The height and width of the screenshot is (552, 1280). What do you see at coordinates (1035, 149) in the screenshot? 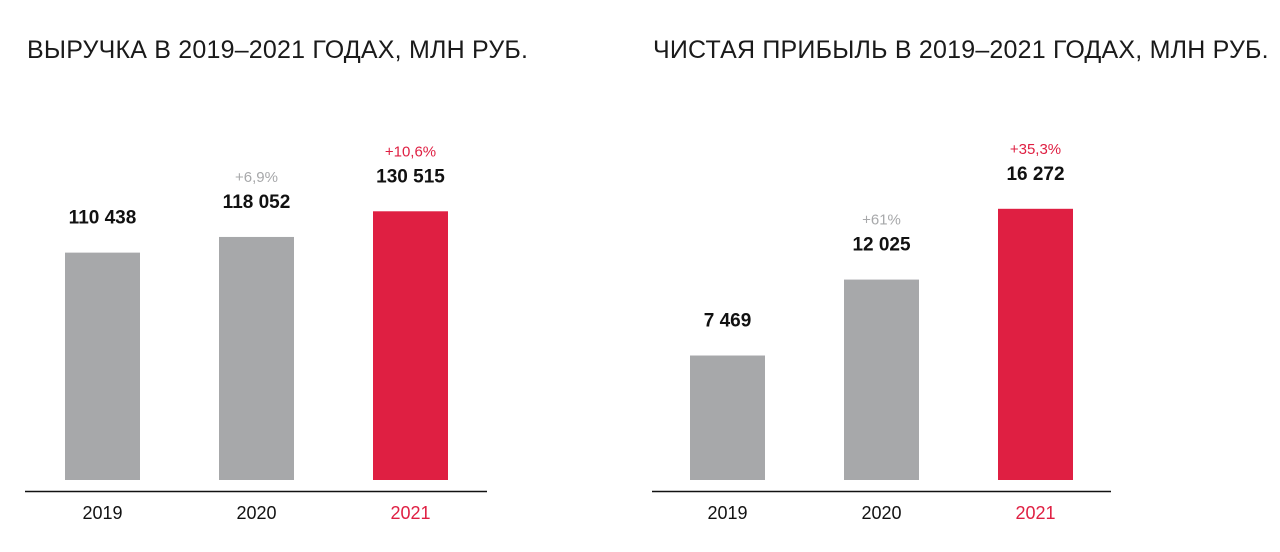
I see `change-label: +35,3%` at bounding box center [1035, 149].